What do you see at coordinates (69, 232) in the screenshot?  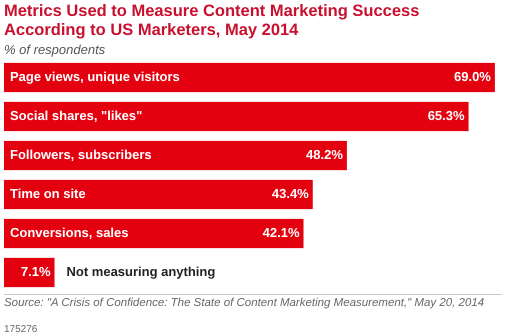 I see `y-tick-label: Conversions, sales` at bounding box center [69, 232].